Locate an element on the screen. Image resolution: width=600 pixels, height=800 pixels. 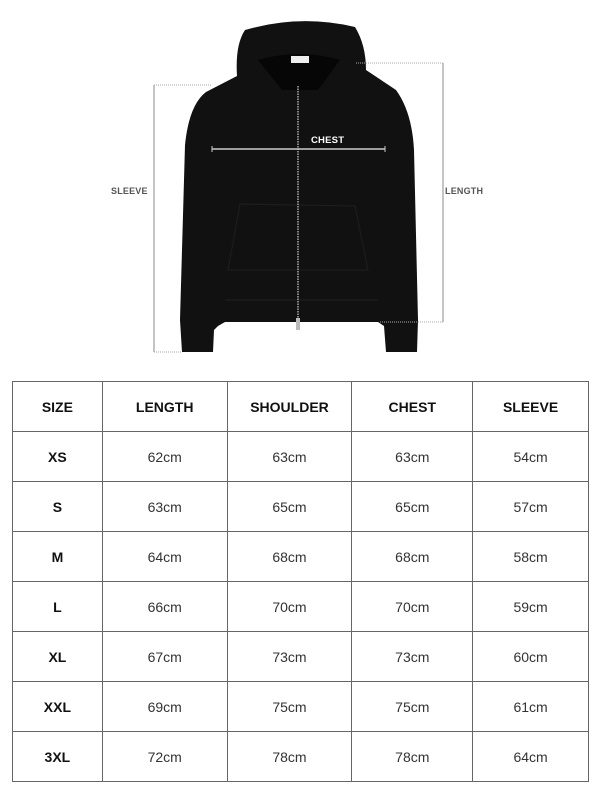
measurement-cell: 67cm is located at coordinates (164, 656).